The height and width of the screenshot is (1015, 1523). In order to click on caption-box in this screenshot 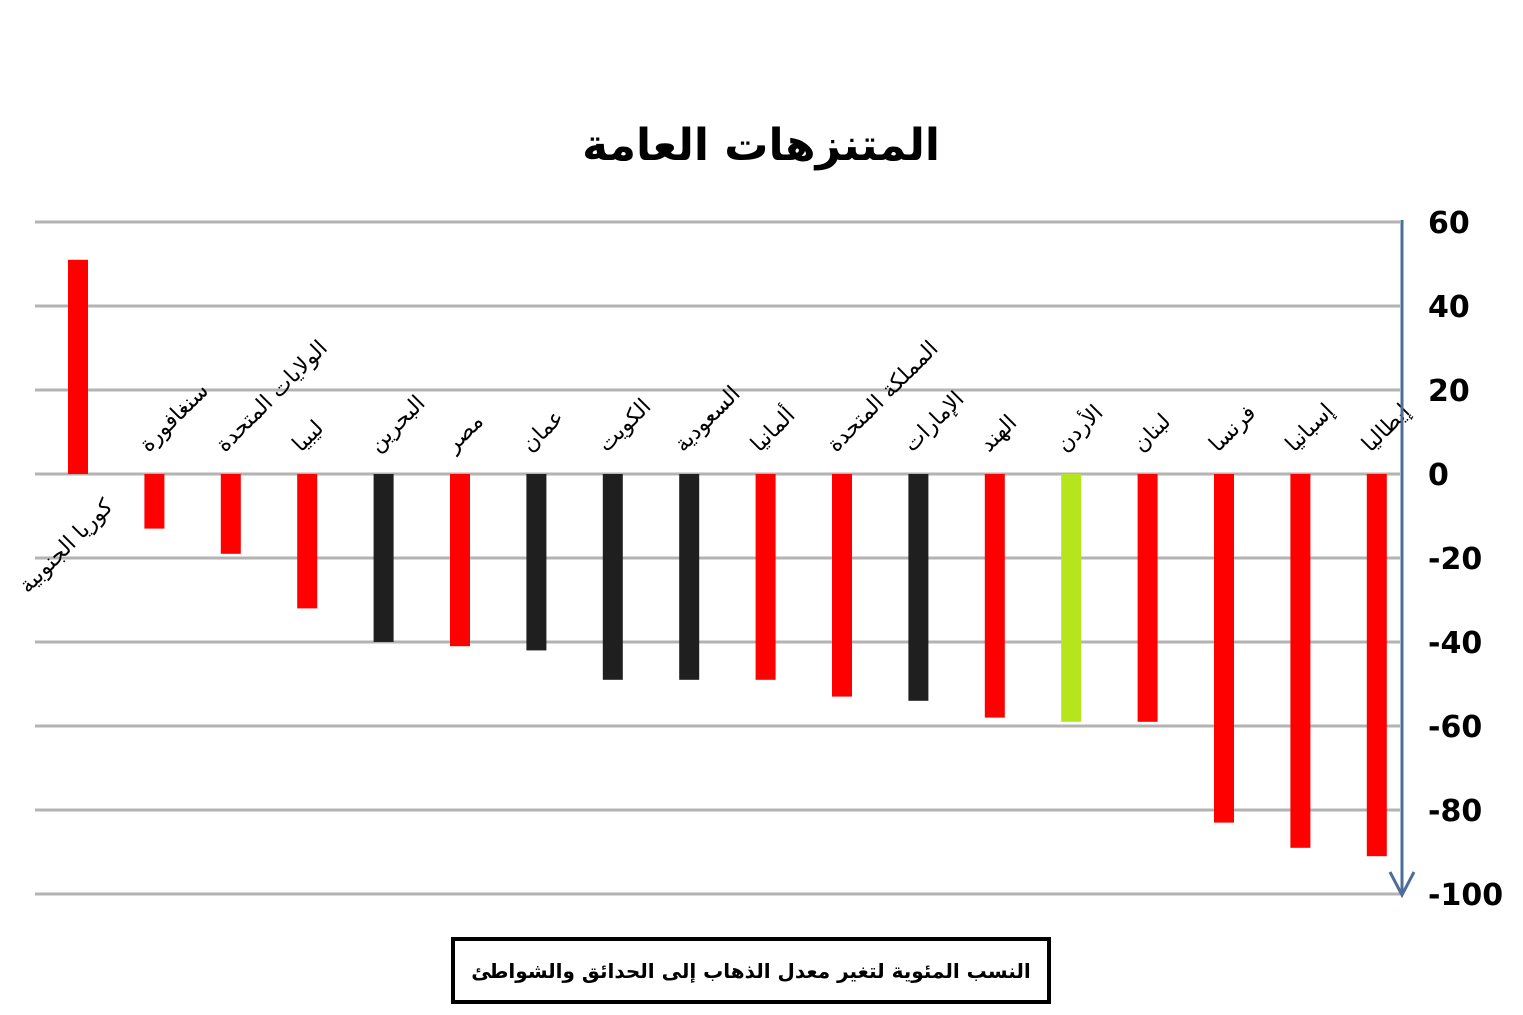, I will do `click(751, 970)`.